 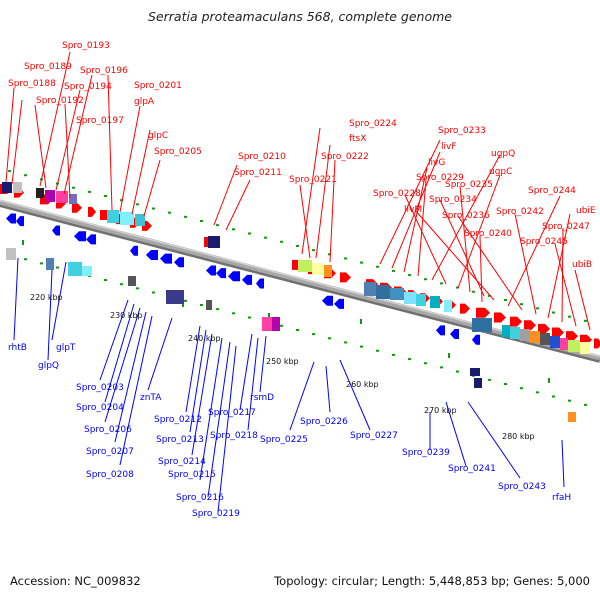 What do you see at coordinates (180, 440) in the screenshot?
I see `bottom-gene-label: Spro_0213` at bounding box center [180, 440].